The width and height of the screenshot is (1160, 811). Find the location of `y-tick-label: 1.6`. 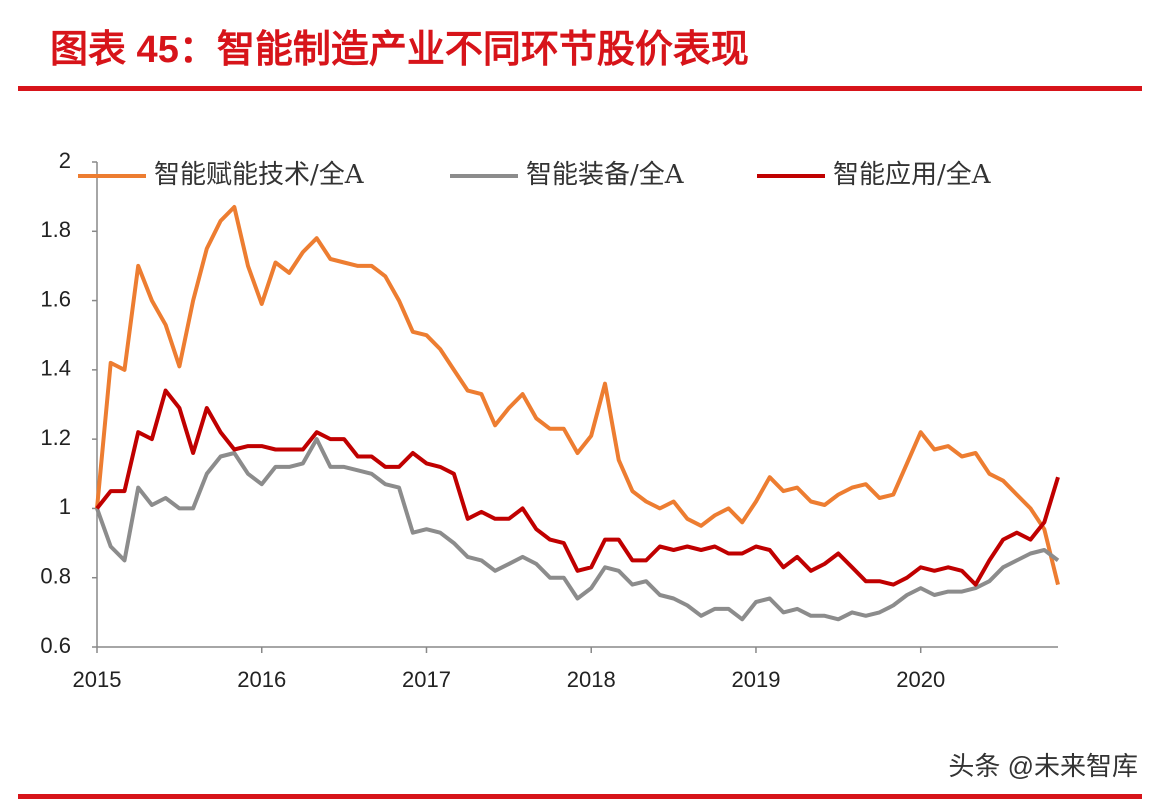

y-tick-label: 1.6 is located at coordinates (55, 298).